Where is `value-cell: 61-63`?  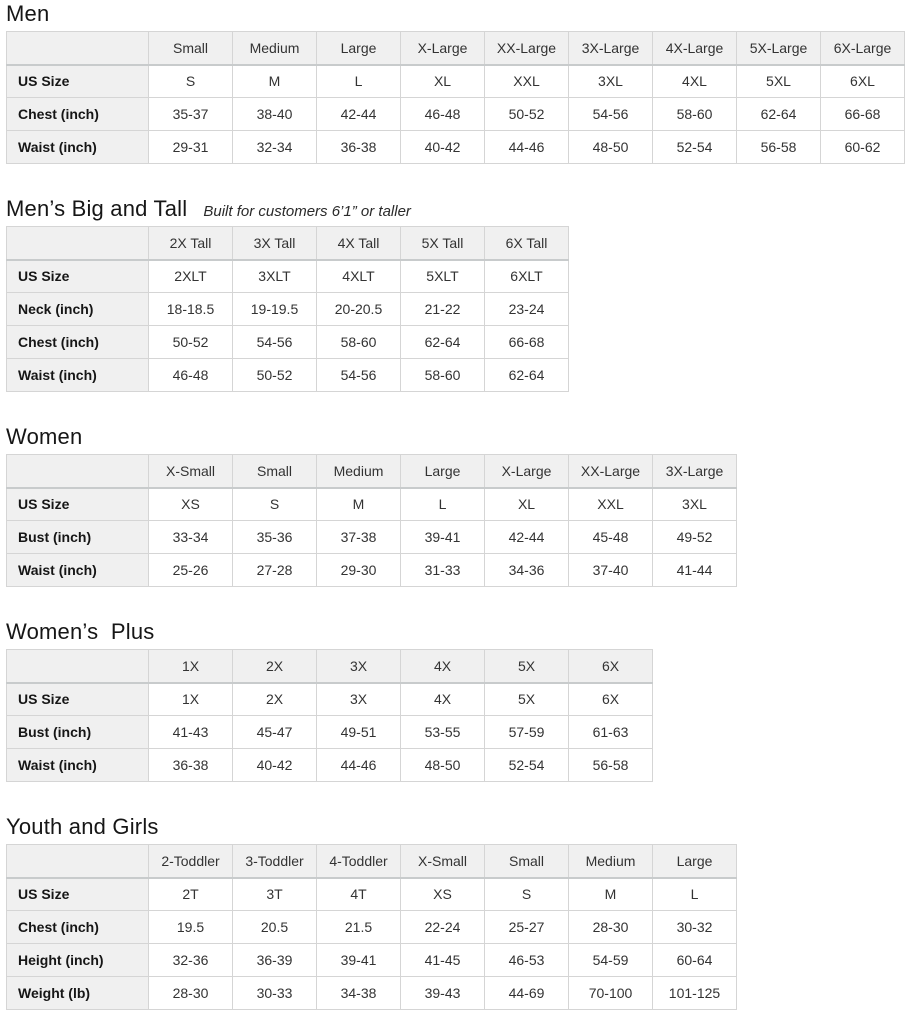
value-cell: 61-63 is located at coordinates (610, 732).